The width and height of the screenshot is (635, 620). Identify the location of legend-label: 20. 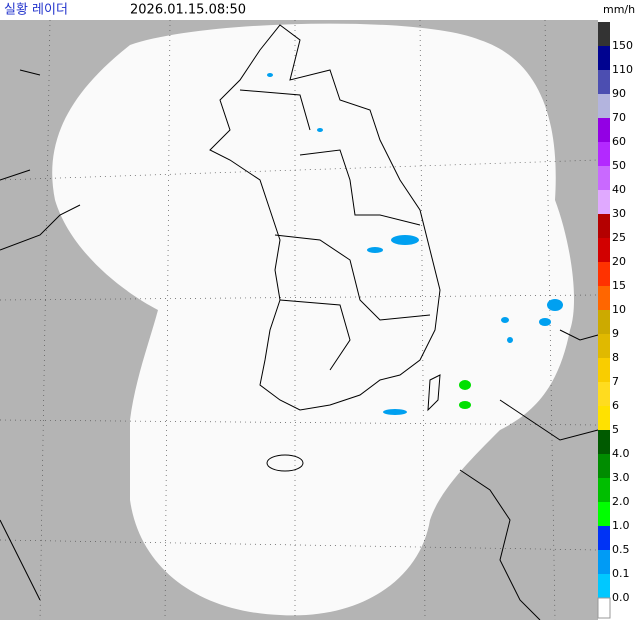
(619, 261).